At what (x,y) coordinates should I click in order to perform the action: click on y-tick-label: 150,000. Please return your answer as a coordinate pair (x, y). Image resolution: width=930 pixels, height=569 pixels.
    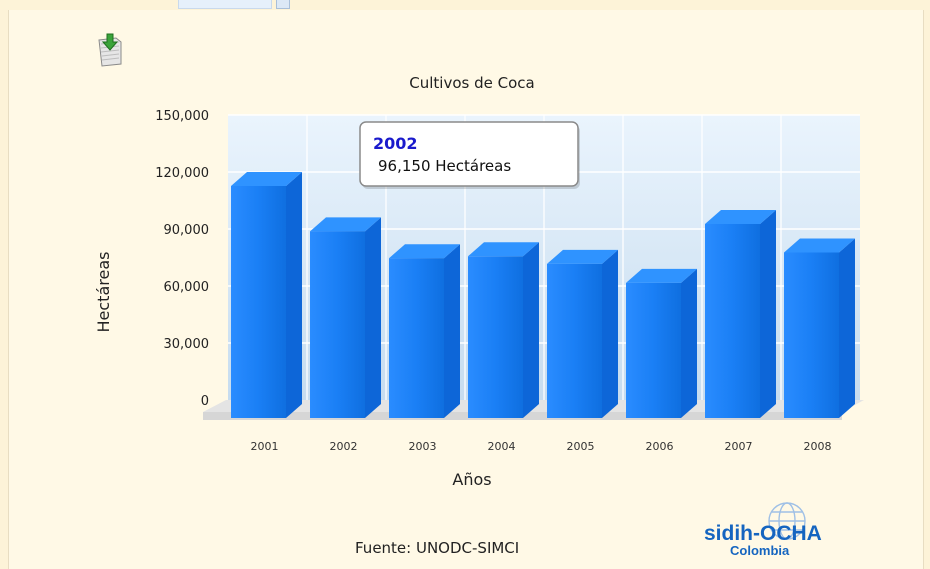
    Looking at the image, I should click on (182, 116).